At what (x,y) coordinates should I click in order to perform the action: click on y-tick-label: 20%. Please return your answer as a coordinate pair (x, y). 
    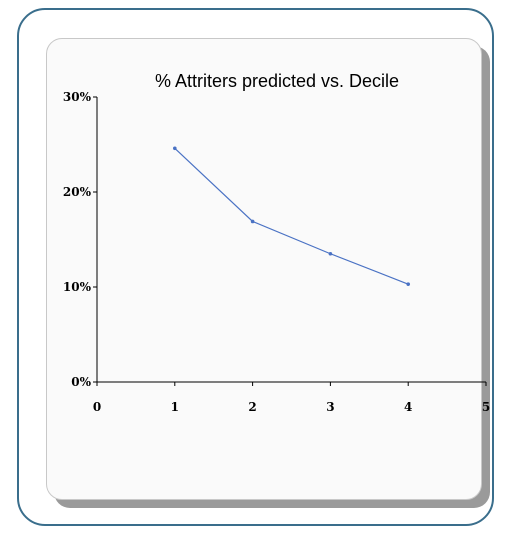
    Looking at the image, I should click on (77, 192).